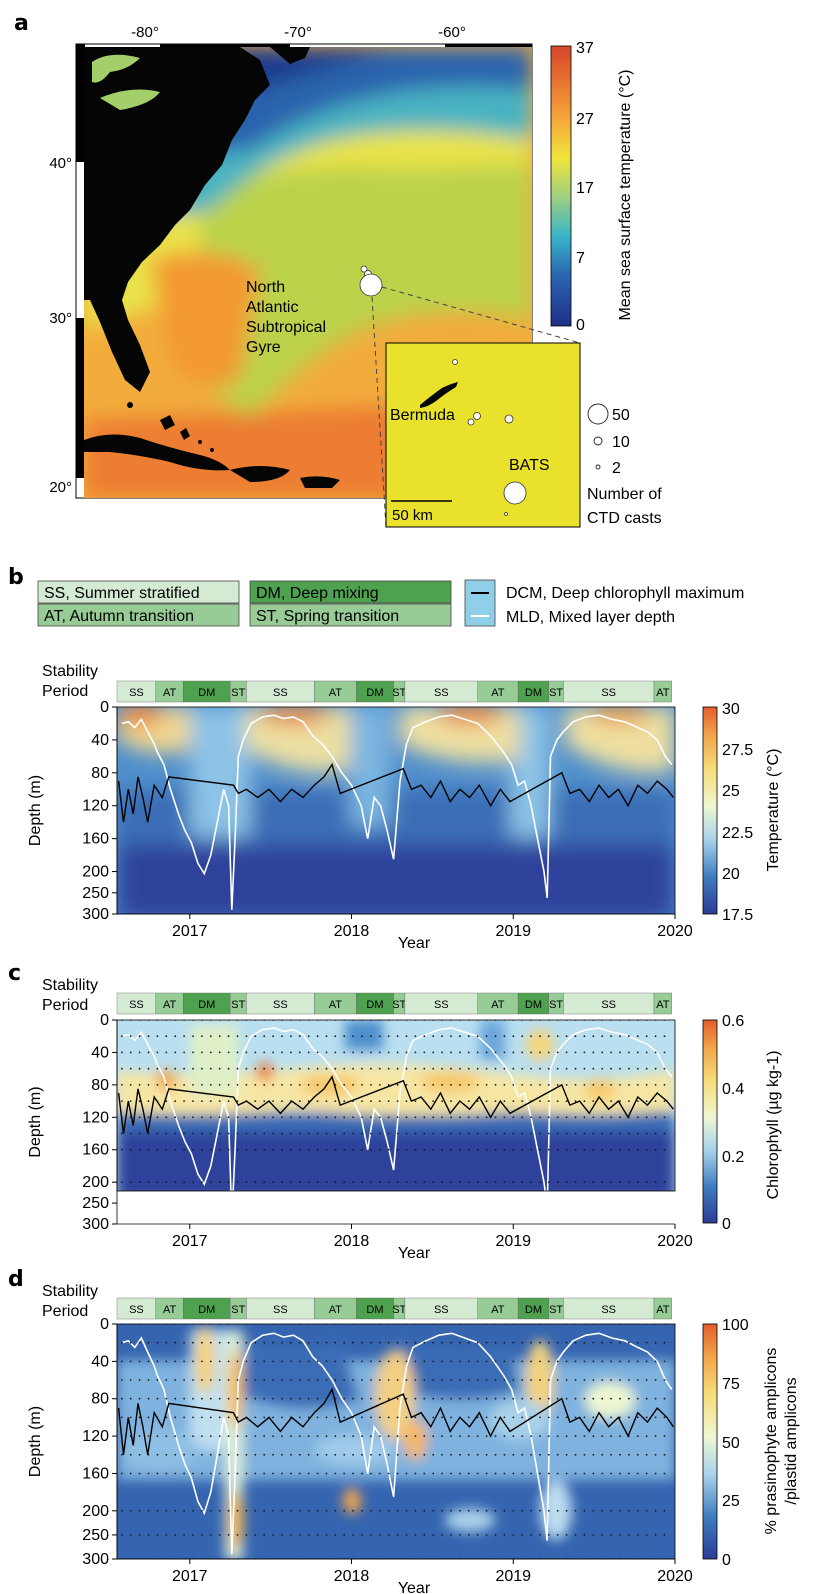  What do you see at coordinates (60, 325) in the screenshot?
I see `map-lat-ticks: 40° 30° 20°` at bounding box center [60, 325].